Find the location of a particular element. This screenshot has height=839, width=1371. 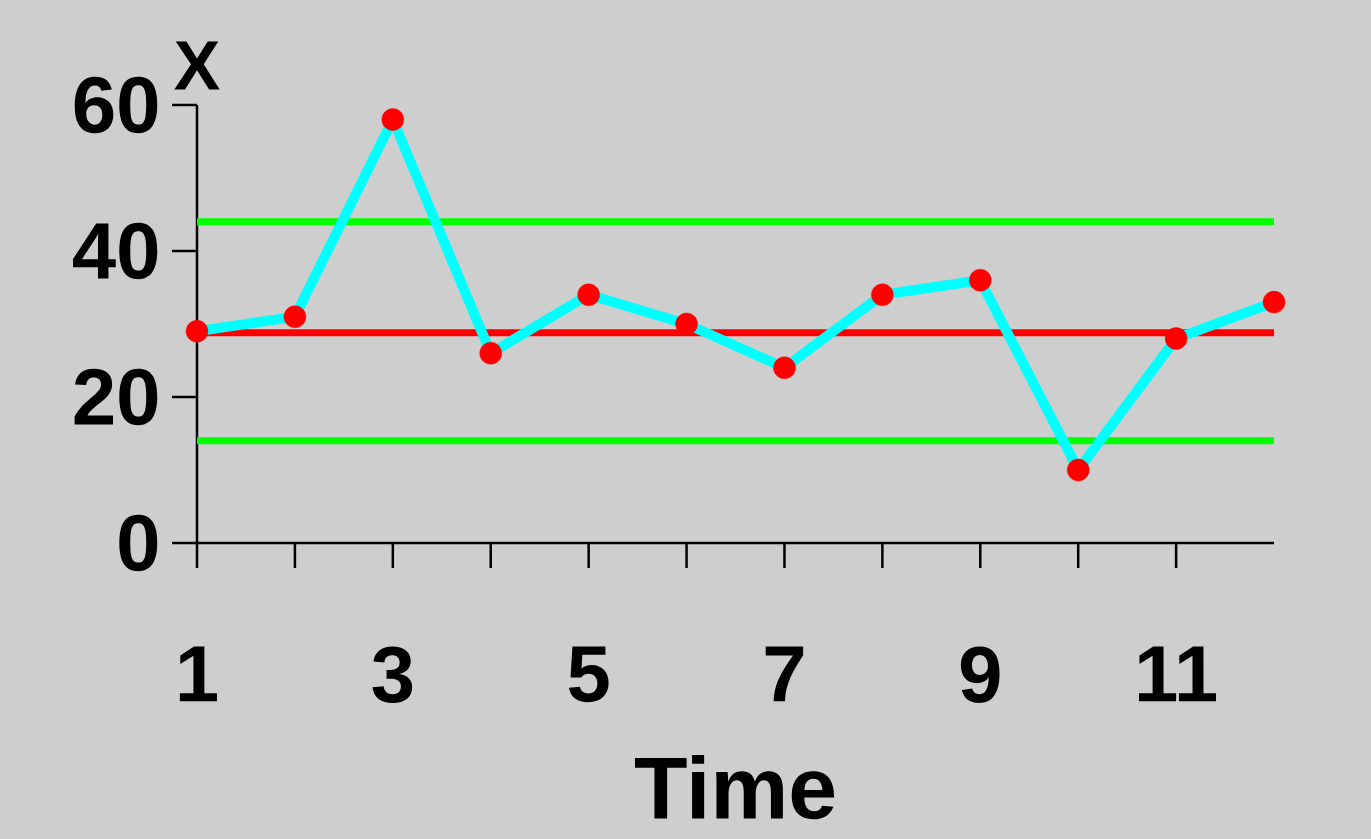

x-tick-label: 3 is located at coordinates (392, 675).